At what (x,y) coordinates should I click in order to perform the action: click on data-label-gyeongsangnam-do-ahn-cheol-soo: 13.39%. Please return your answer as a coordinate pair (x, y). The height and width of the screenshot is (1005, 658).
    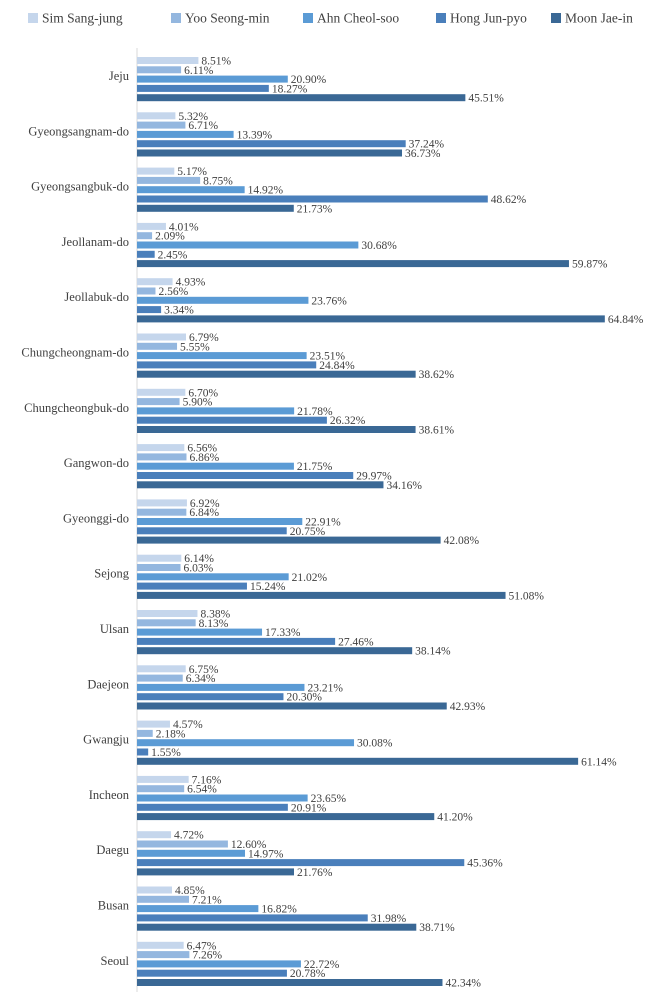
    Looking at the image, I should click on (255, 135).